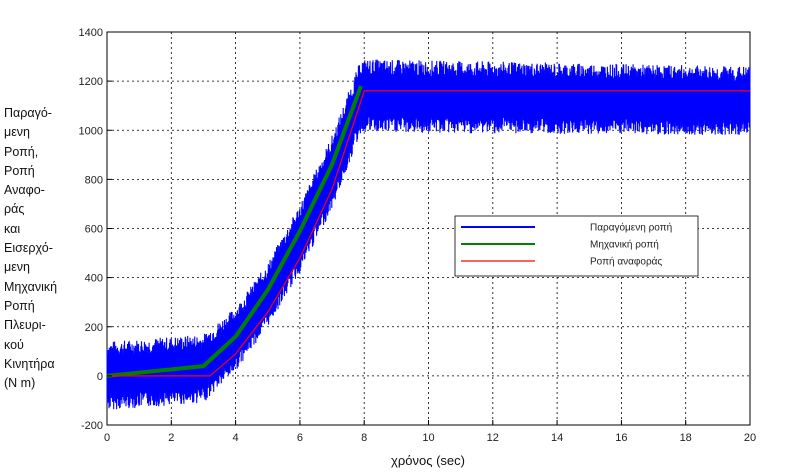  What do you see at coordinates (236, 438) in the screenshot?
I see `x-tick-label: 4` at bounding box center [236, 438].